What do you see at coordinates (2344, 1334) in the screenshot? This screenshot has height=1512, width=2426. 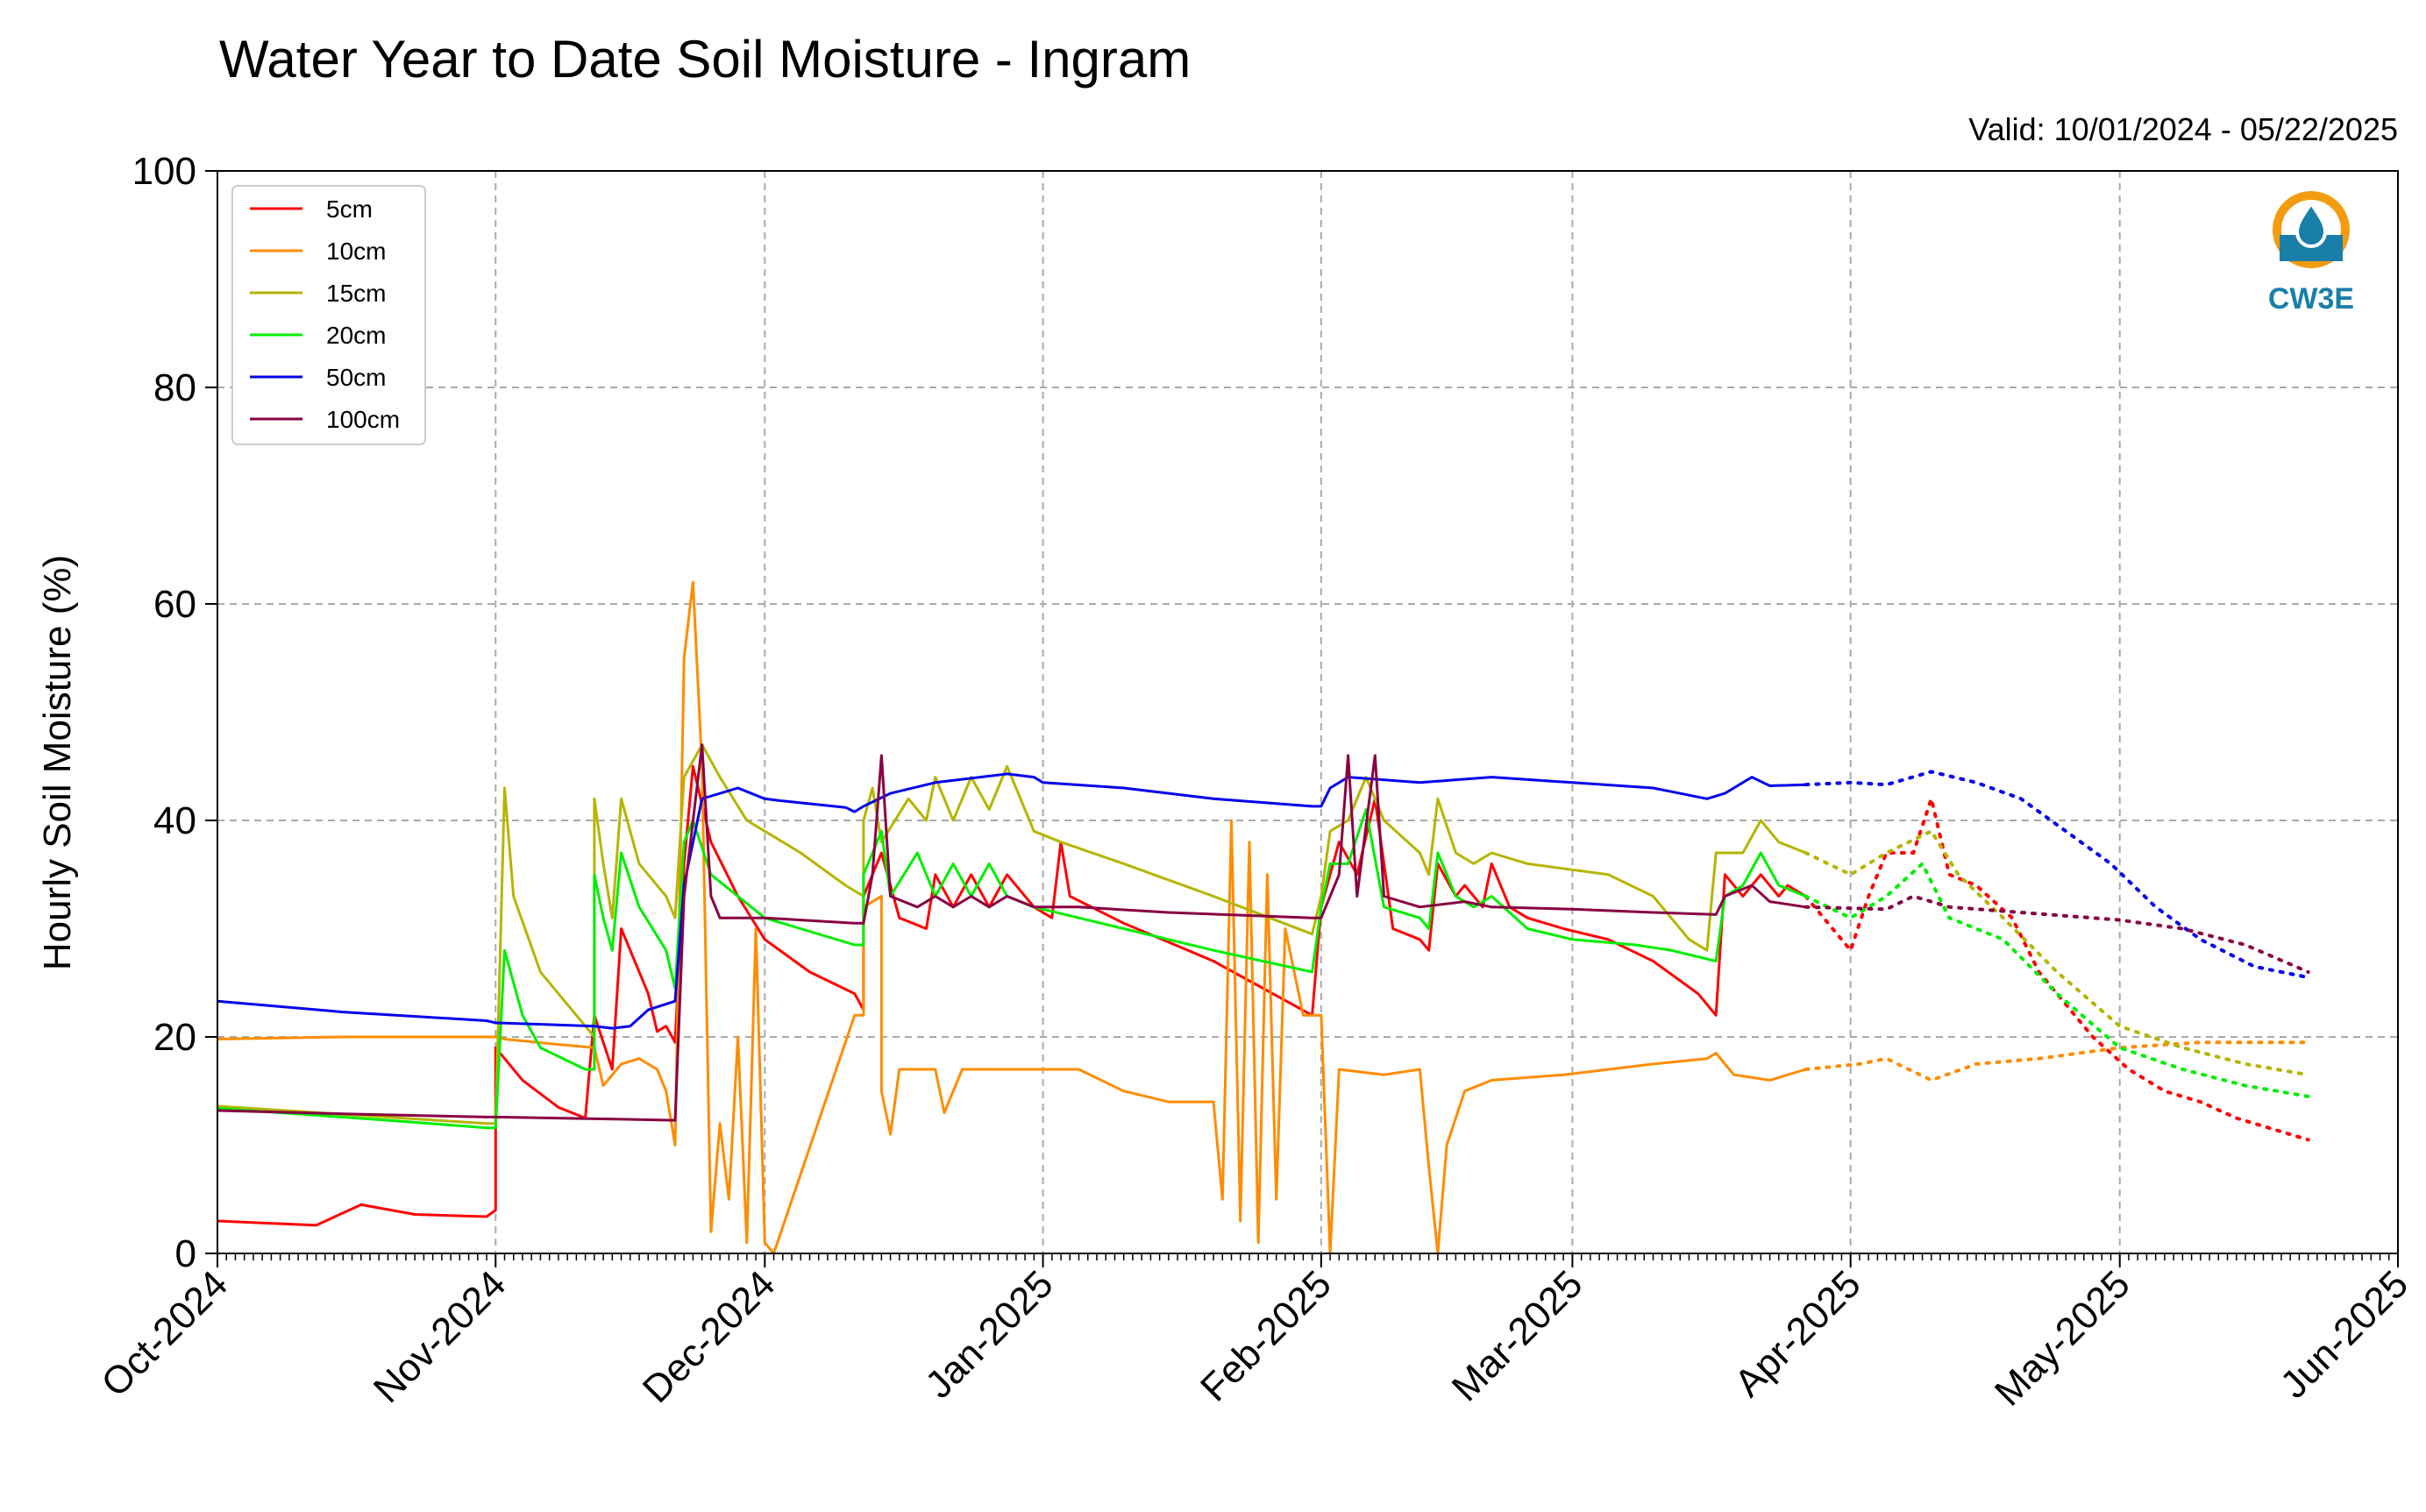 I see `x-tick-label: Jun-2025` at bounding box center [2344, 1334].